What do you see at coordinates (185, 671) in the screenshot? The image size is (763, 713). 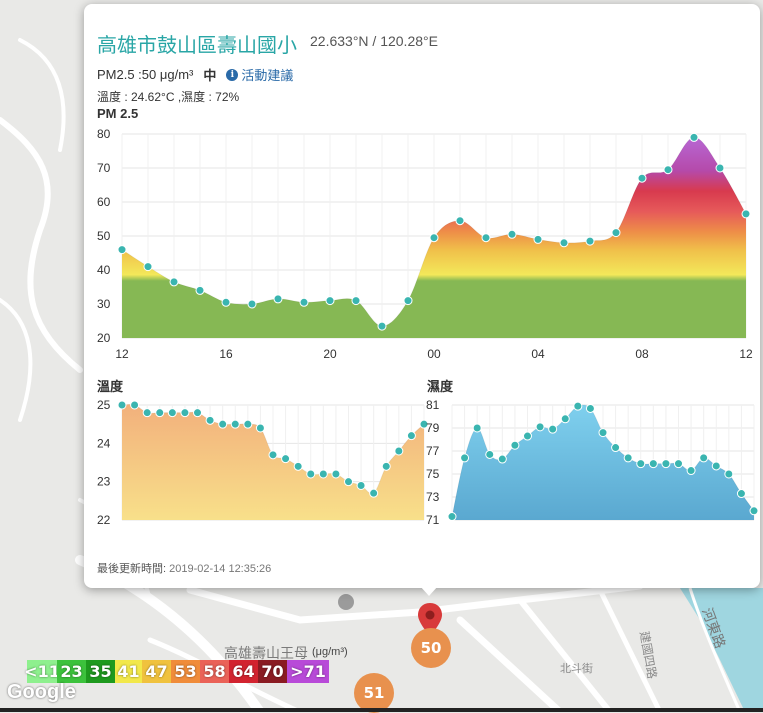 I see `legend-cell: 53` at bounding box center [185, 671].